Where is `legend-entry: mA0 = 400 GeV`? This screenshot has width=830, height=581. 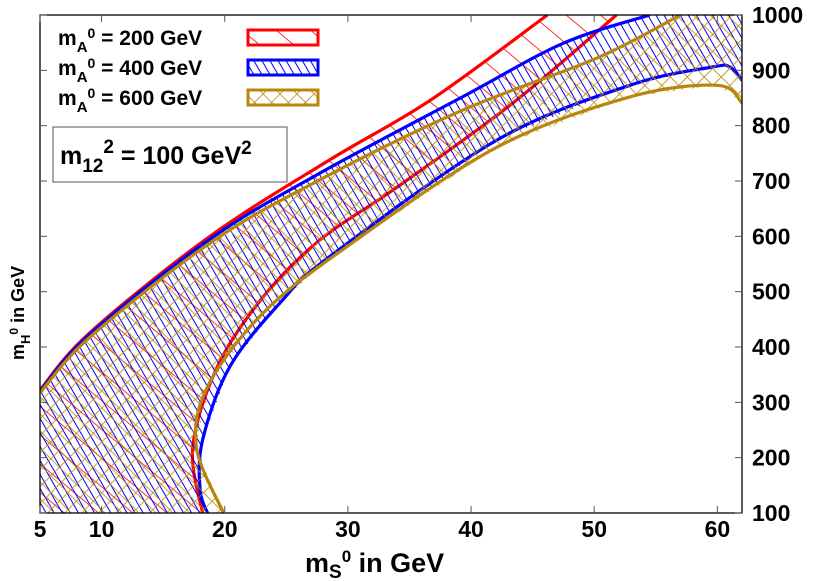 legend-entry: mA0 = 400 GeV is located at coordinates (189, 70).